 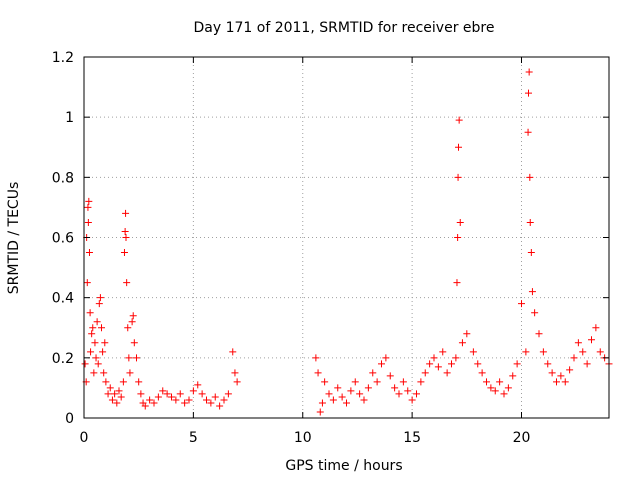 I want to click on y-tick-label: 0.4, so click(x=63, y=299).